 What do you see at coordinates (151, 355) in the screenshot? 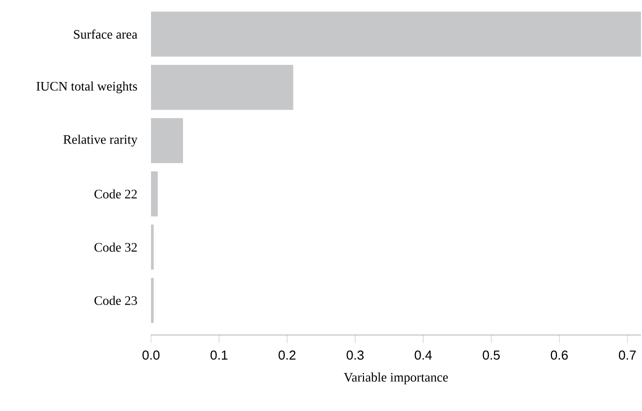
I see `x-tick-label: 0.0` at bounding box center [151, 355].